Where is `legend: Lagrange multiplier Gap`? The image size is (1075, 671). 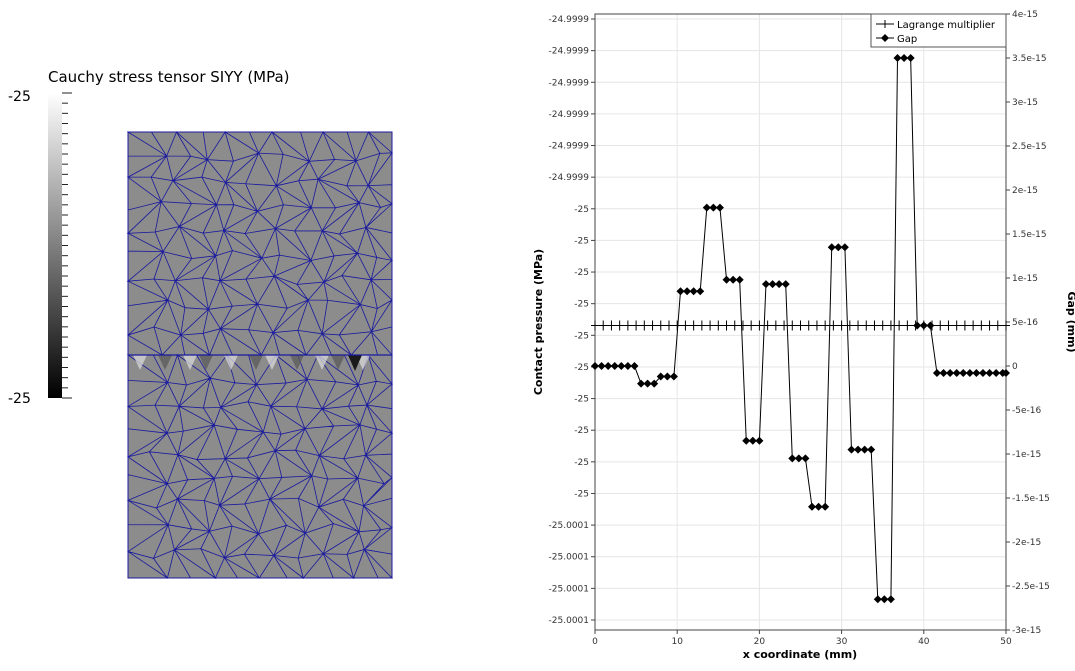 legend: Lagrange multiplier Gap is located at coordinates (938, 30).